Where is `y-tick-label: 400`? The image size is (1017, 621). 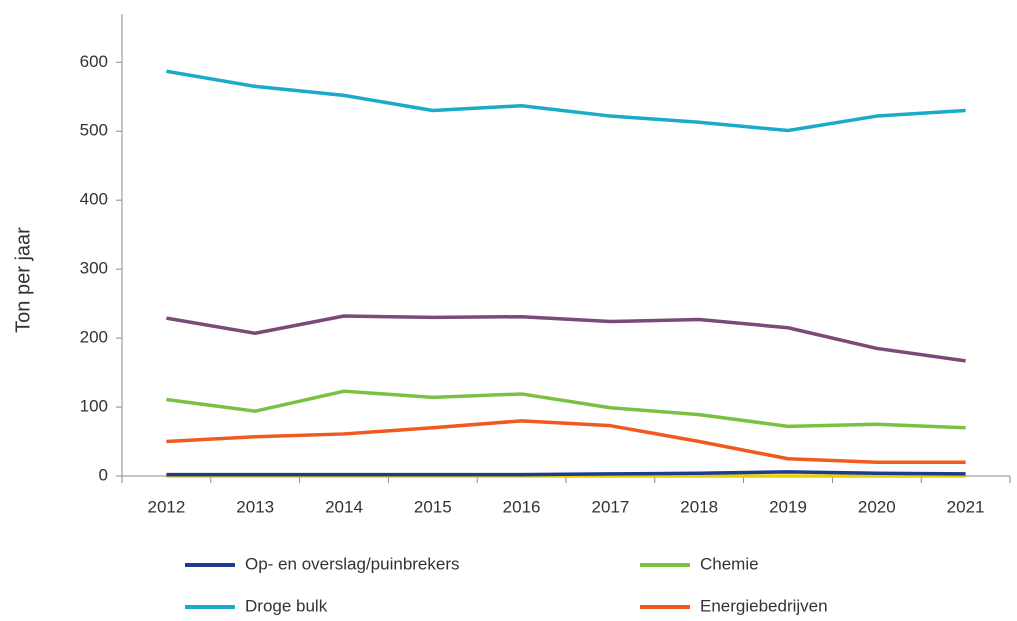 y-tick-label: 400 is located at coordinates (94, 199).